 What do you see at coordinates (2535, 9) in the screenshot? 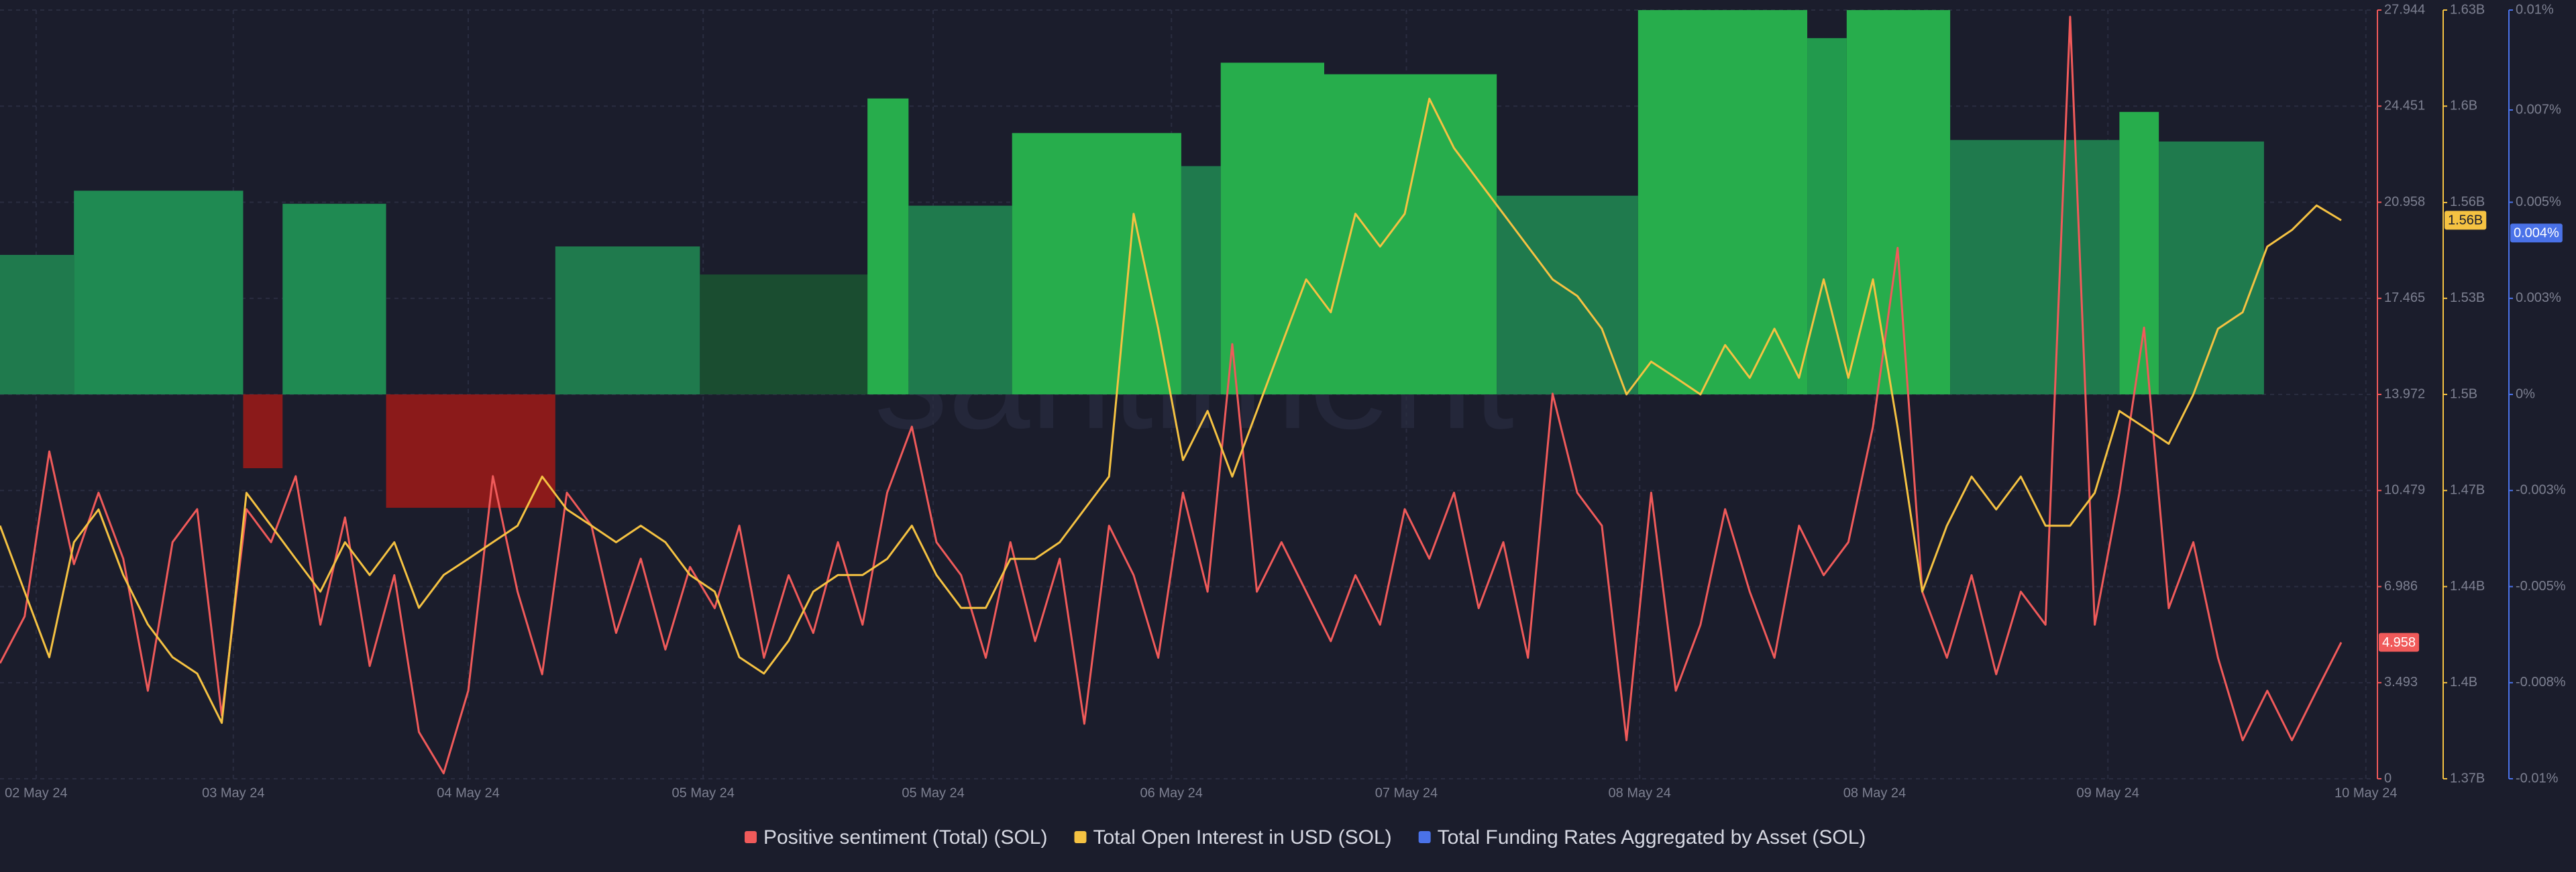
I see `y-tick-label: 0.01%` at bounding box center [2535, 9].